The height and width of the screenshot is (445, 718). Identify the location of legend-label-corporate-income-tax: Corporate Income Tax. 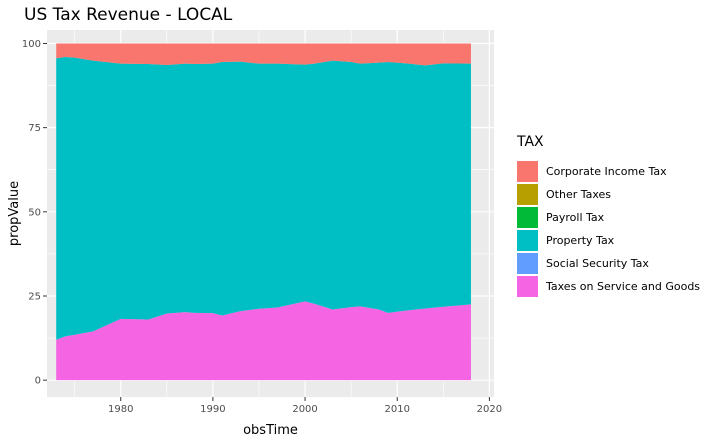
(606, 171).